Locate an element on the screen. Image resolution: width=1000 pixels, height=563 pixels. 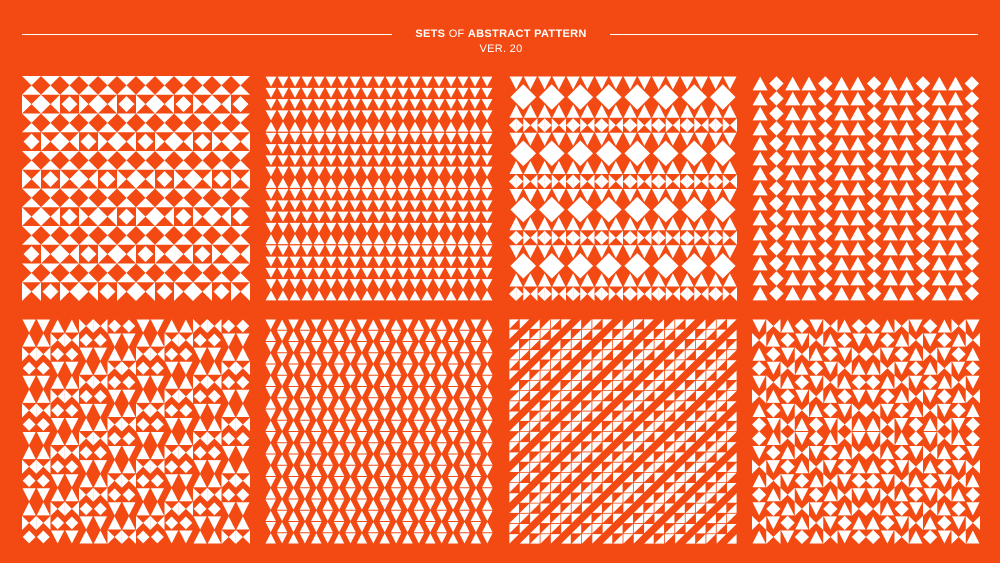
pattern-2-graphic is located at coordinates (379, 188).